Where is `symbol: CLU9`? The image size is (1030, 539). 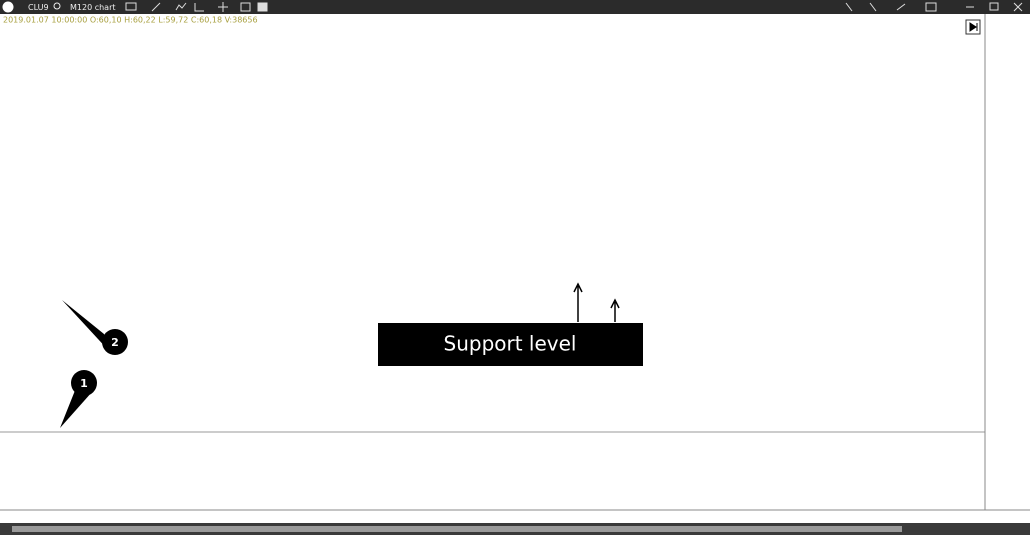
symbol: CLU9 is located at coordinates (38, 7).